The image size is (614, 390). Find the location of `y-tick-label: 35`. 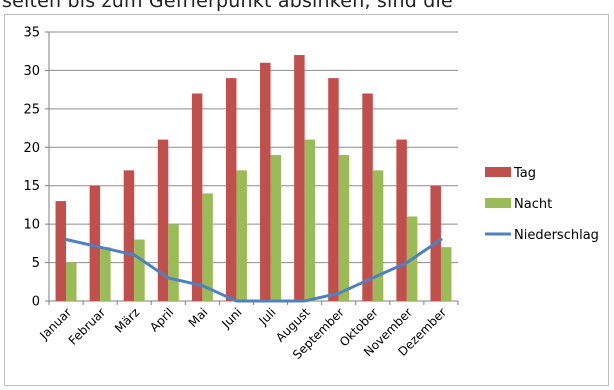

y-tick-label: 35 is located at coordinates (31, 33).